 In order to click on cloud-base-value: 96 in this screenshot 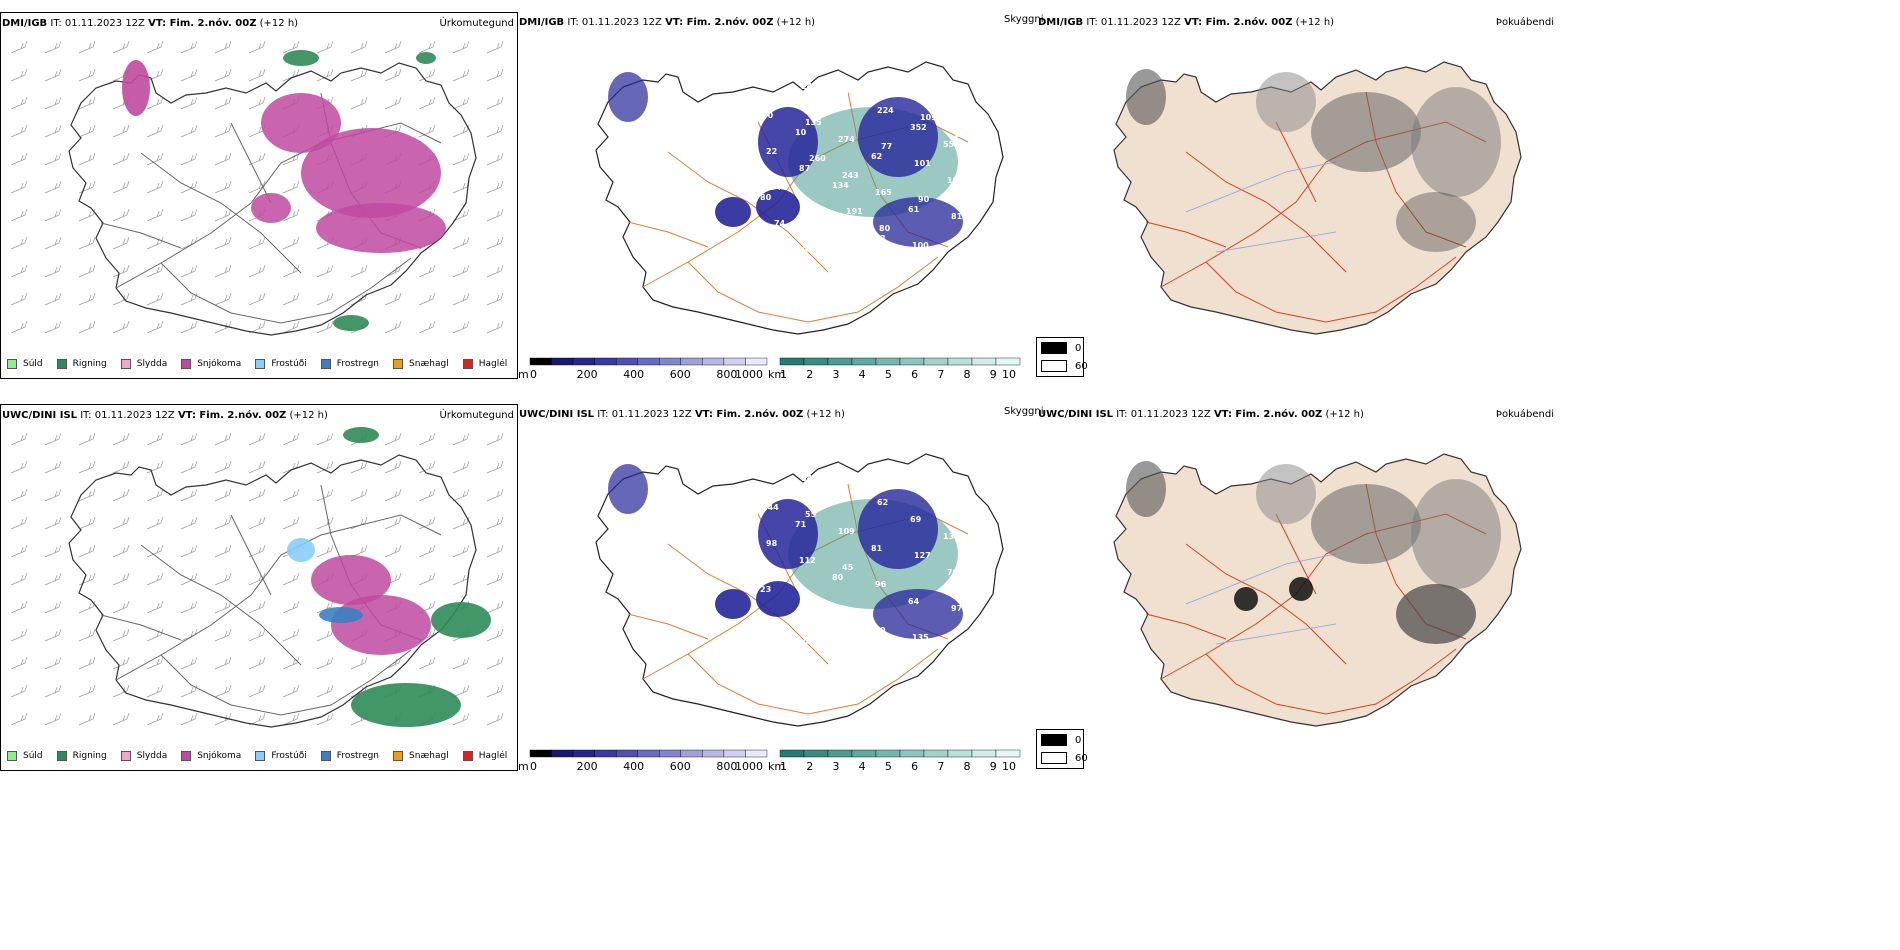, I will do `click(881, 584)`.